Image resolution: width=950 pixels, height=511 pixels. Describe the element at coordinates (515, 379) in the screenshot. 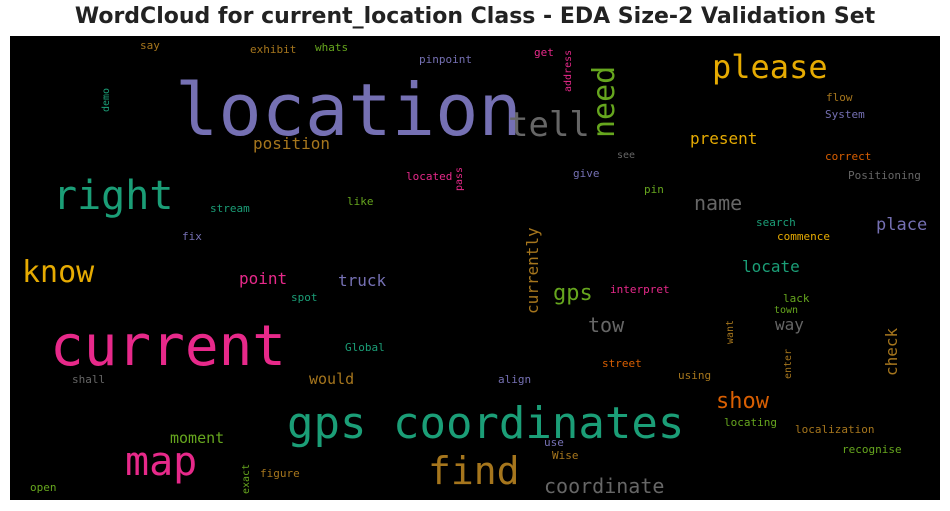

I see `word-align: align` at that location.